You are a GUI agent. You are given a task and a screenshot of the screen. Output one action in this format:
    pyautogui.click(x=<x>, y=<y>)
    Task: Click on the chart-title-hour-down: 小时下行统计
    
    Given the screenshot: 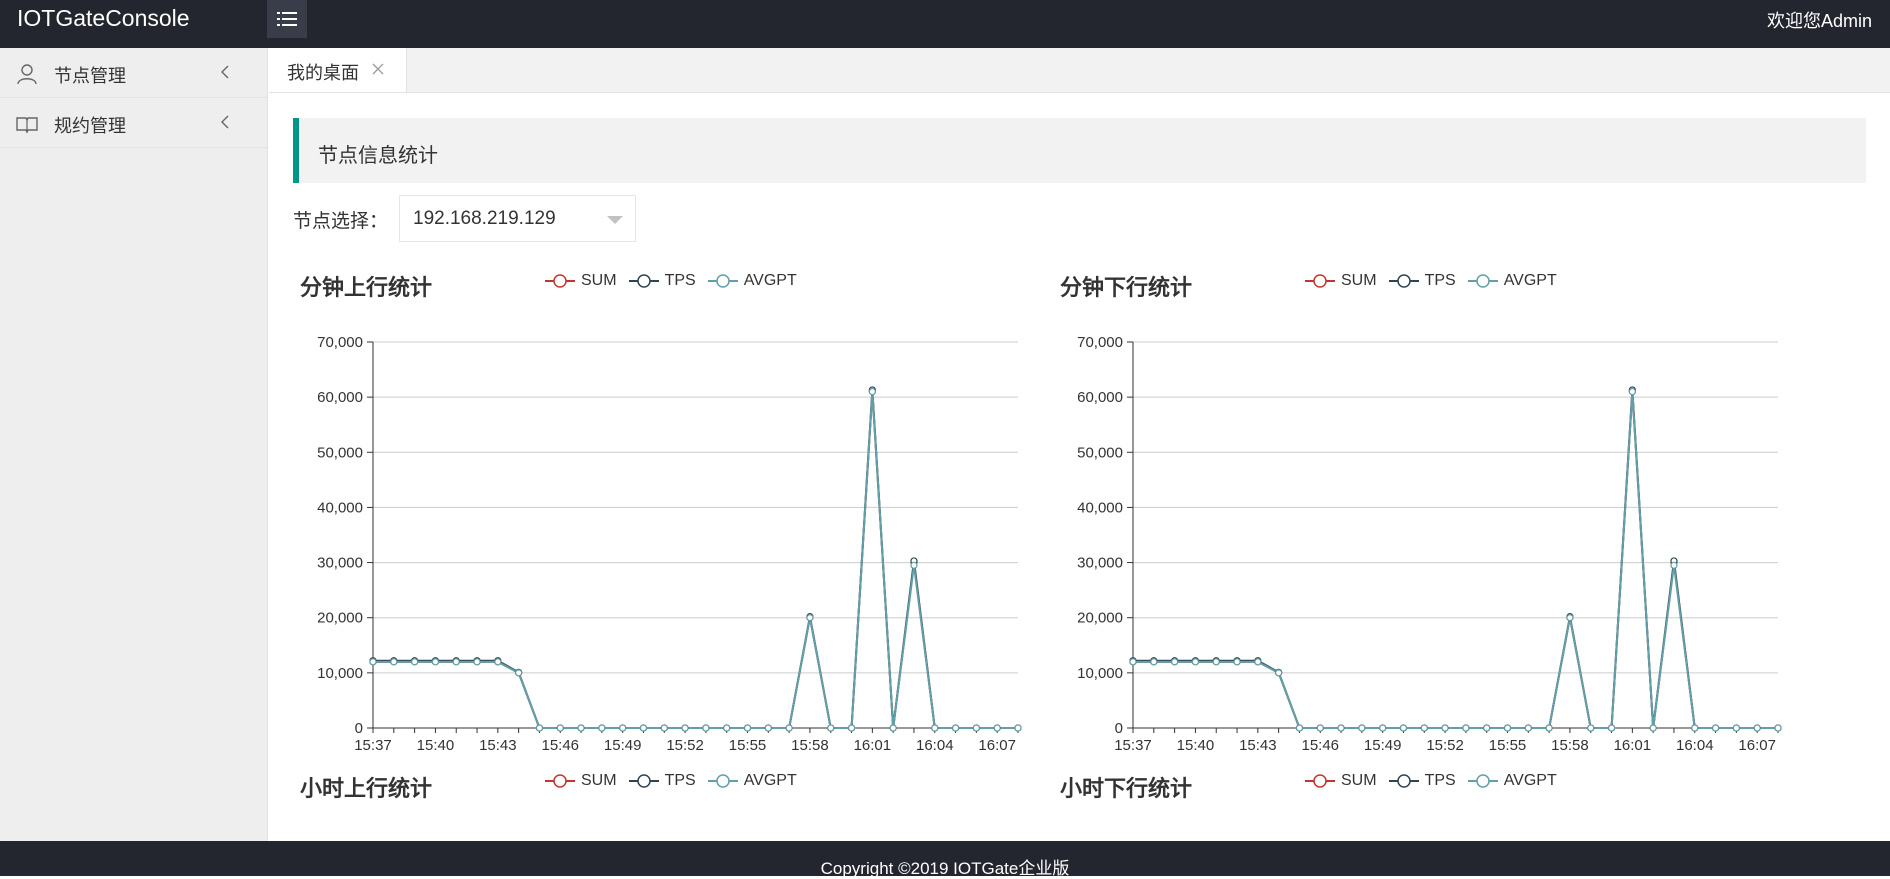 What is the action you would take?
    pyautogui.click(x=1126, y=788)
    